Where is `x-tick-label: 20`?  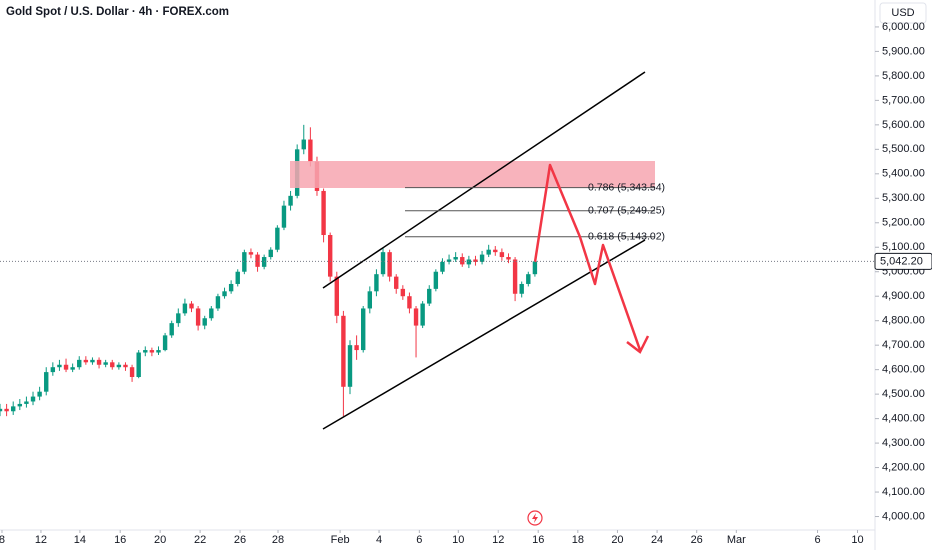
x-tick-label: 20 is located at coordinates (160, 540).